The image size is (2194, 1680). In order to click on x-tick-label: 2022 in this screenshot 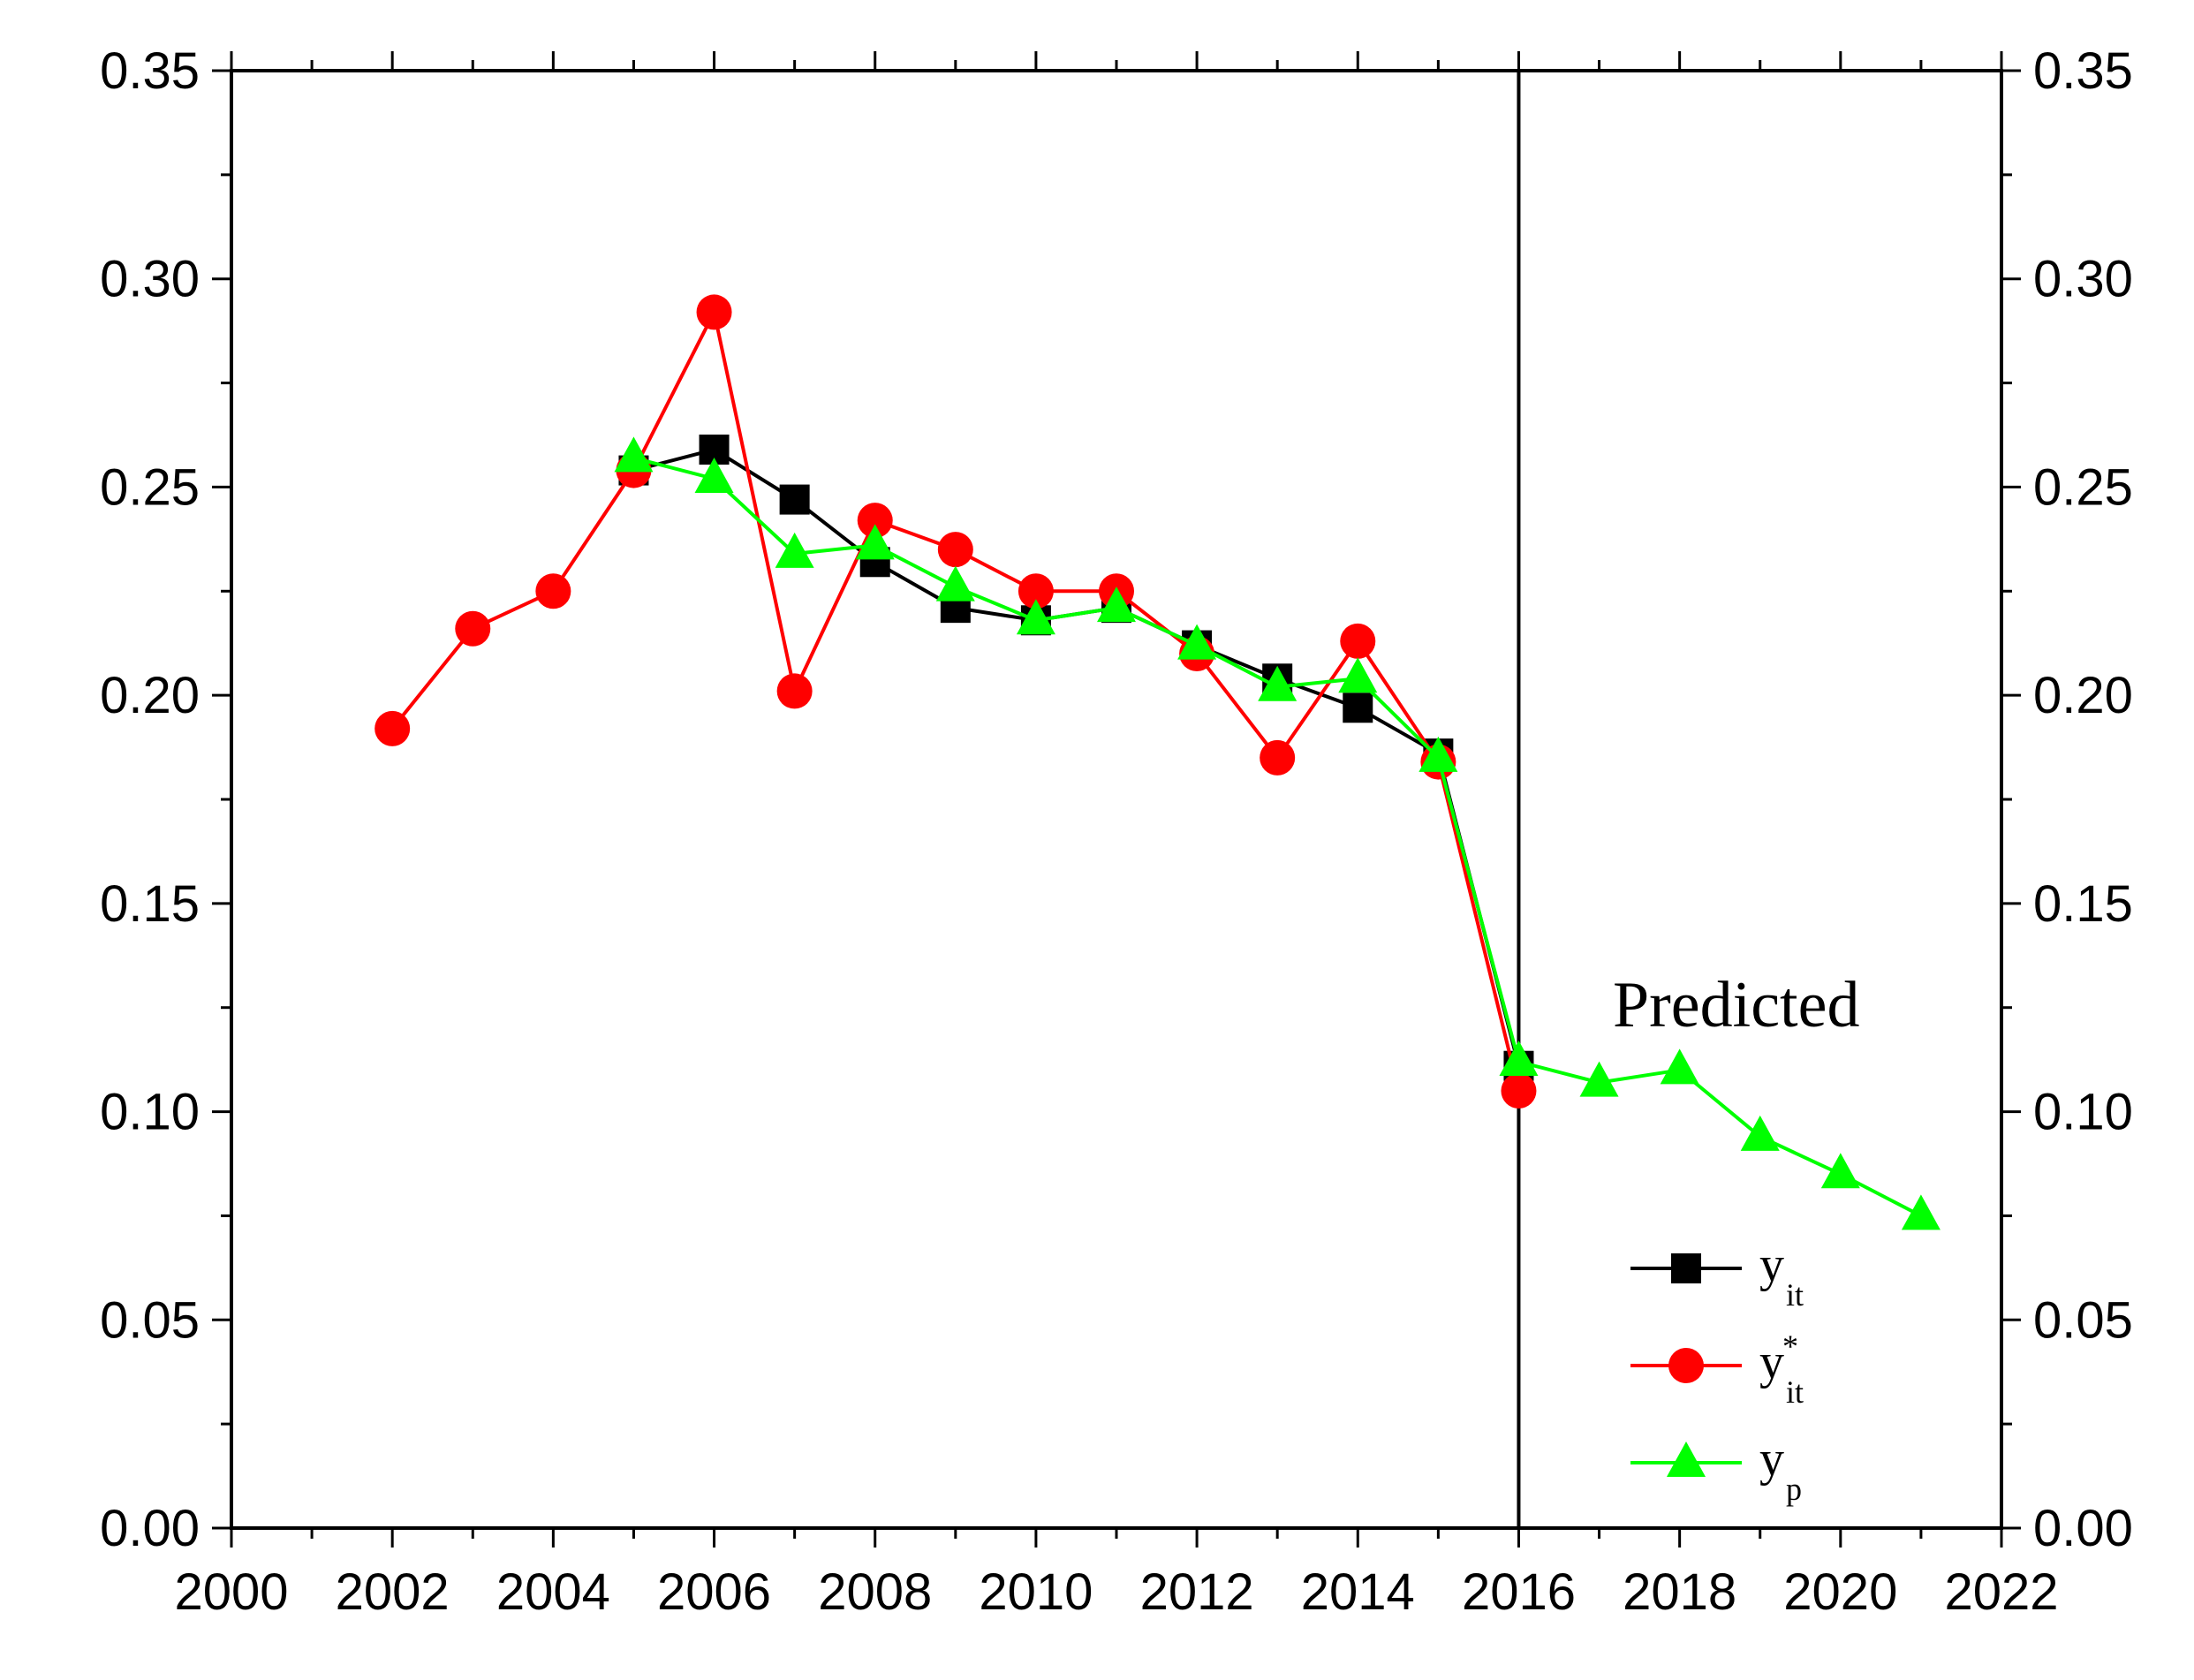, I will do `click(2001, 1592)`.